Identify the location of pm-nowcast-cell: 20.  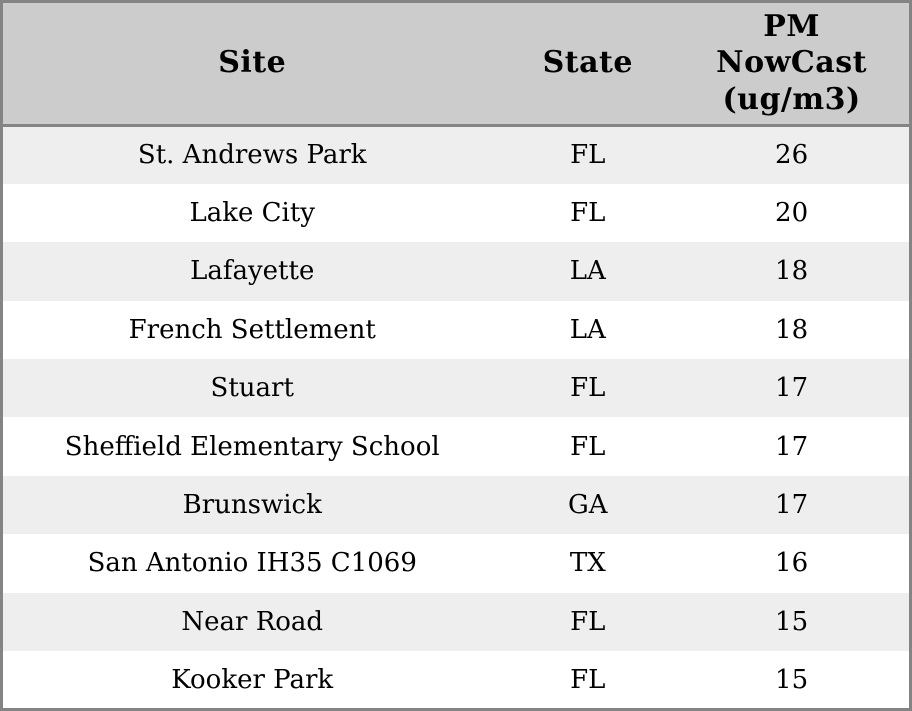
(792, 213).